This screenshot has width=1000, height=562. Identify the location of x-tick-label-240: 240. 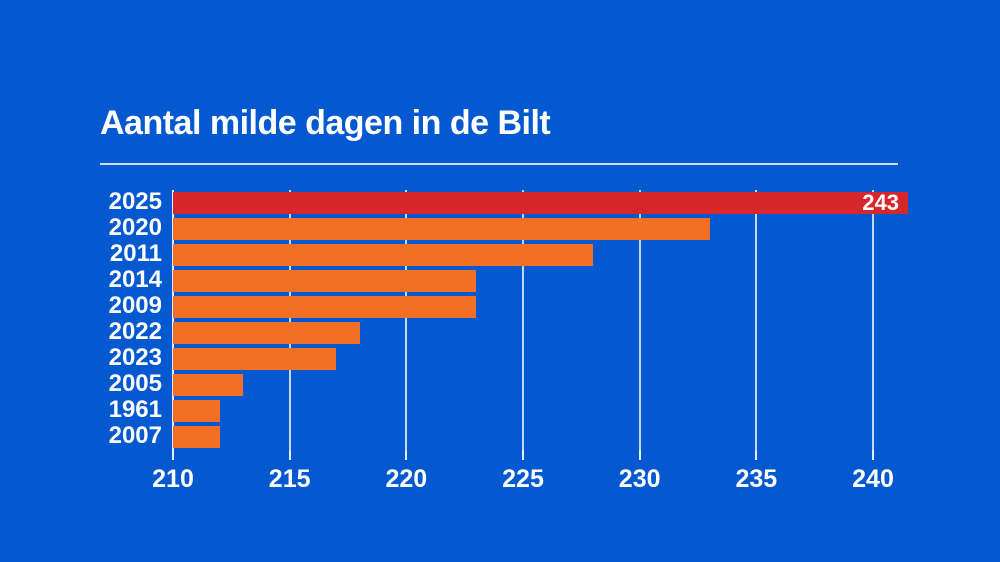
(873, 479).